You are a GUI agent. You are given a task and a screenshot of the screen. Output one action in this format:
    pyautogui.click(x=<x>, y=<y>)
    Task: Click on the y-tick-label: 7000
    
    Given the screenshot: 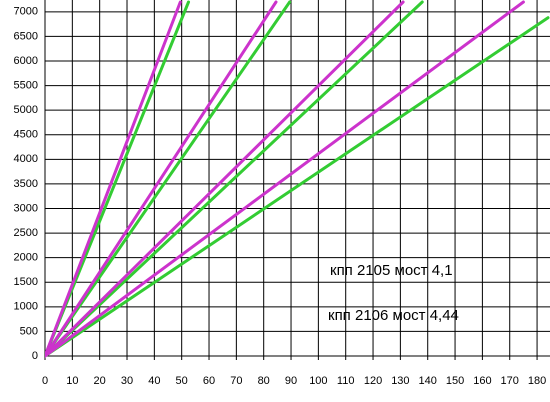 What is the action you would take?
    pyautogui.click(x=26, y=12)
    